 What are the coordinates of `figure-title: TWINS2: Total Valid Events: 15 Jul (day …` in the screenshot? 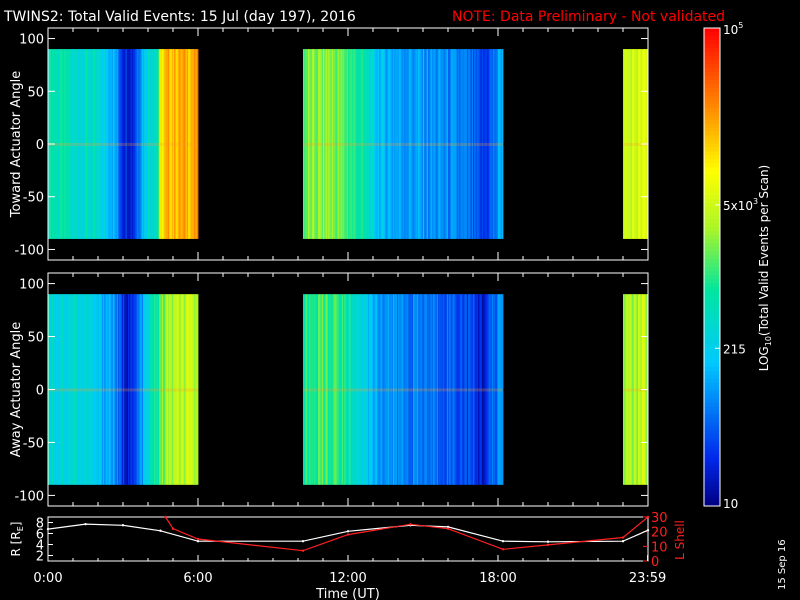 It's located at (179, 17).